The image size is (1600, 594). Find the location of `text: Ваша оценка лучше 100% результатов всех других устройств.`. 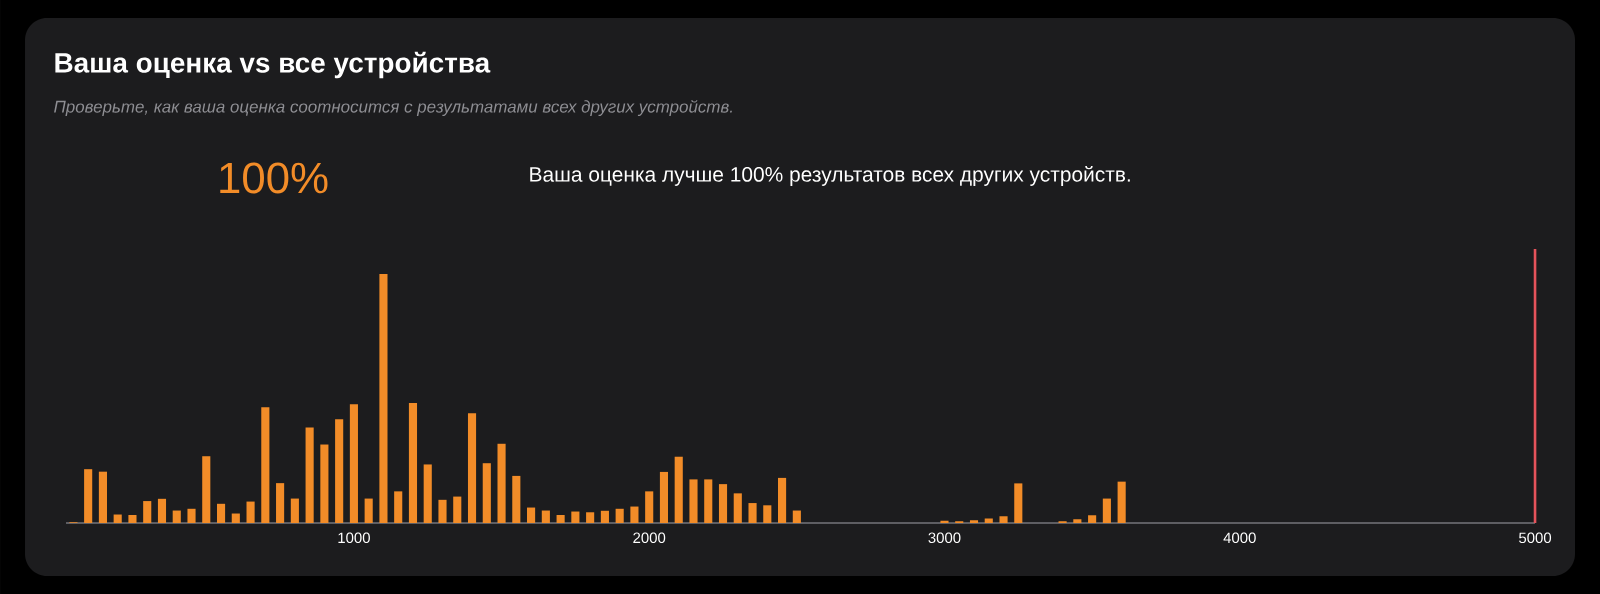

text: Ваша оценка лучше 100% результатов всех других устройств. is located at coordinates (830, 176).